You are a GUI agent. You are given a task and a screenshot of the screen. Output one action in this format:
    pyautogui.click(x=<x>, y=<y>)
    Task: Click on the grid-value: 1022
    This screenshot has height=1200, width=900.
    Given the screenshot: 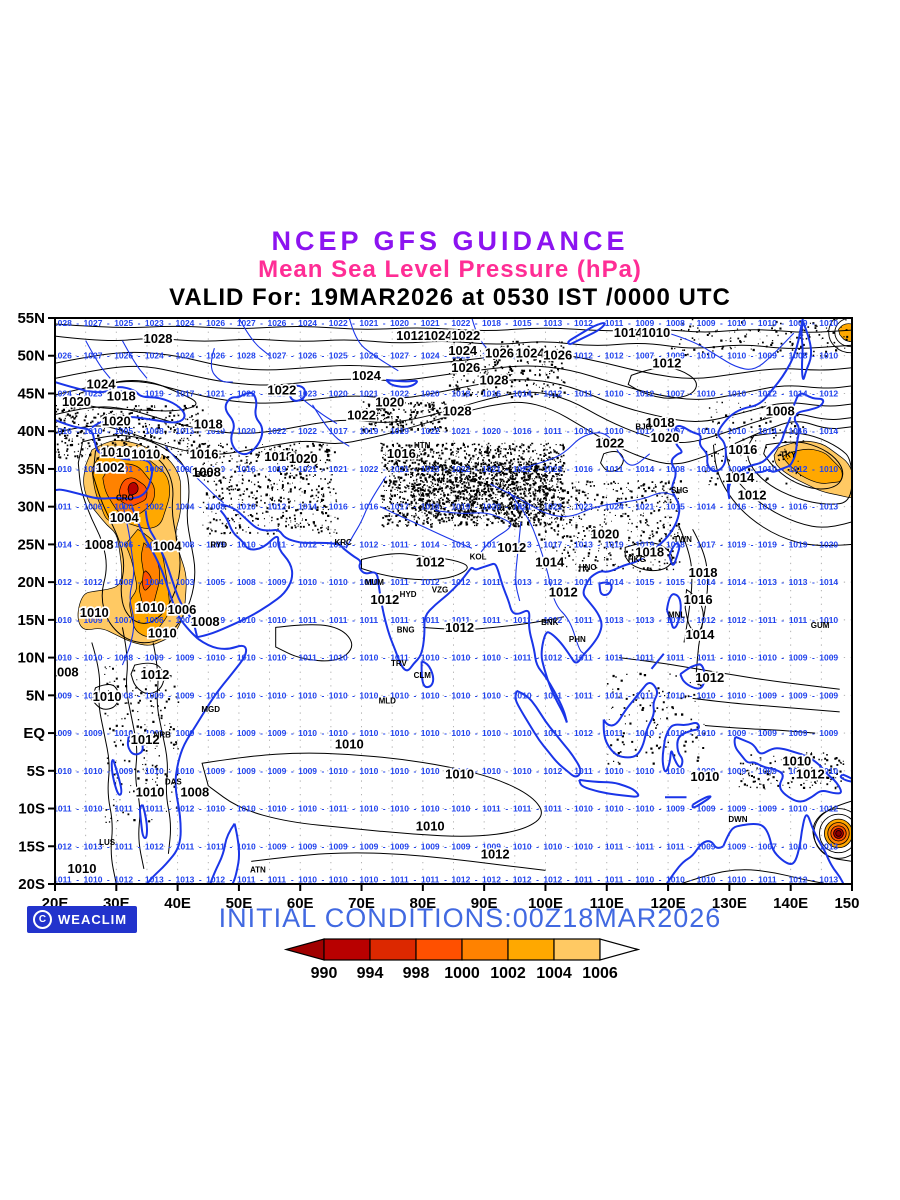 What is the action you would take?
    pyautogui.click(x=246, y=393)
    